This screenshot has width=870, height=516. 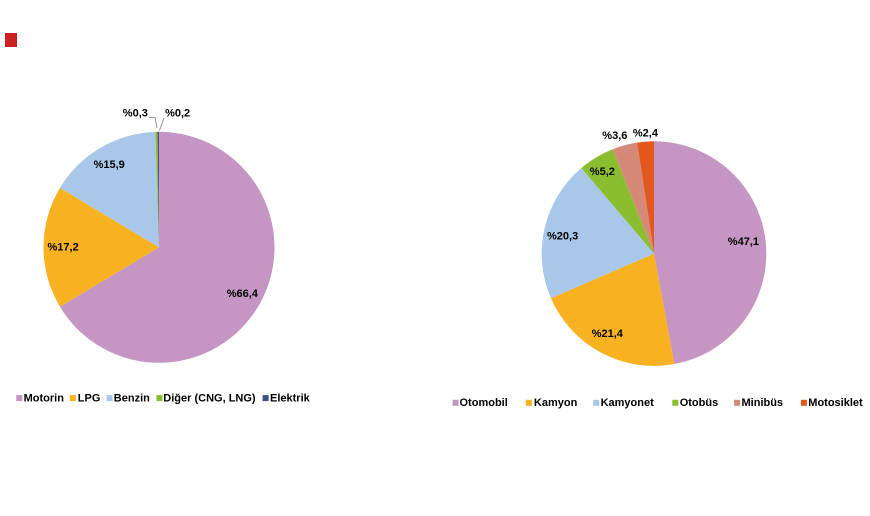 I want to click on svg-text: %47,1, so click(x=743, y=242).